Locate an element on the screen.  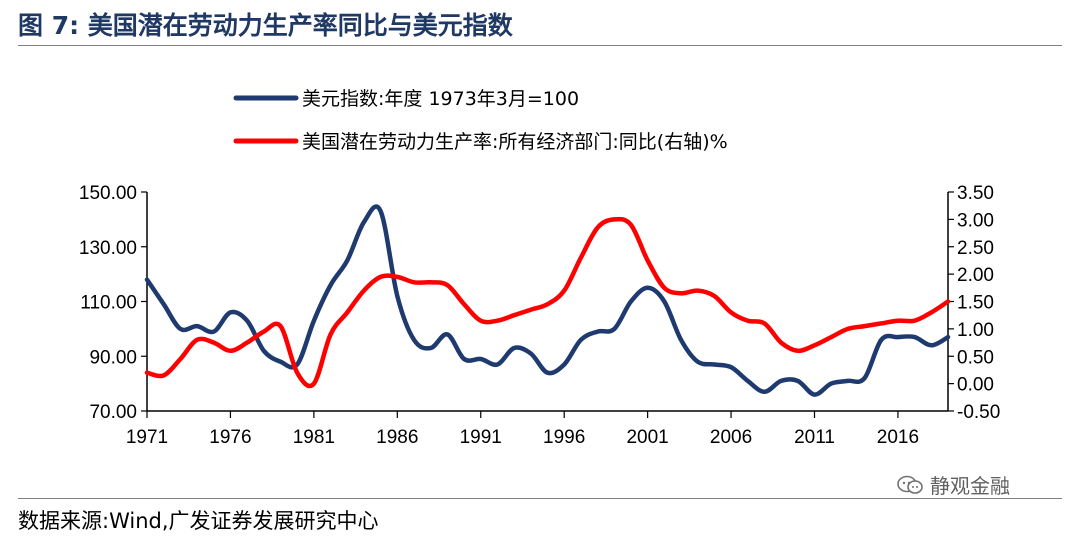
y-left-tick-label: 150.00 is located at coordinates (108, 193).